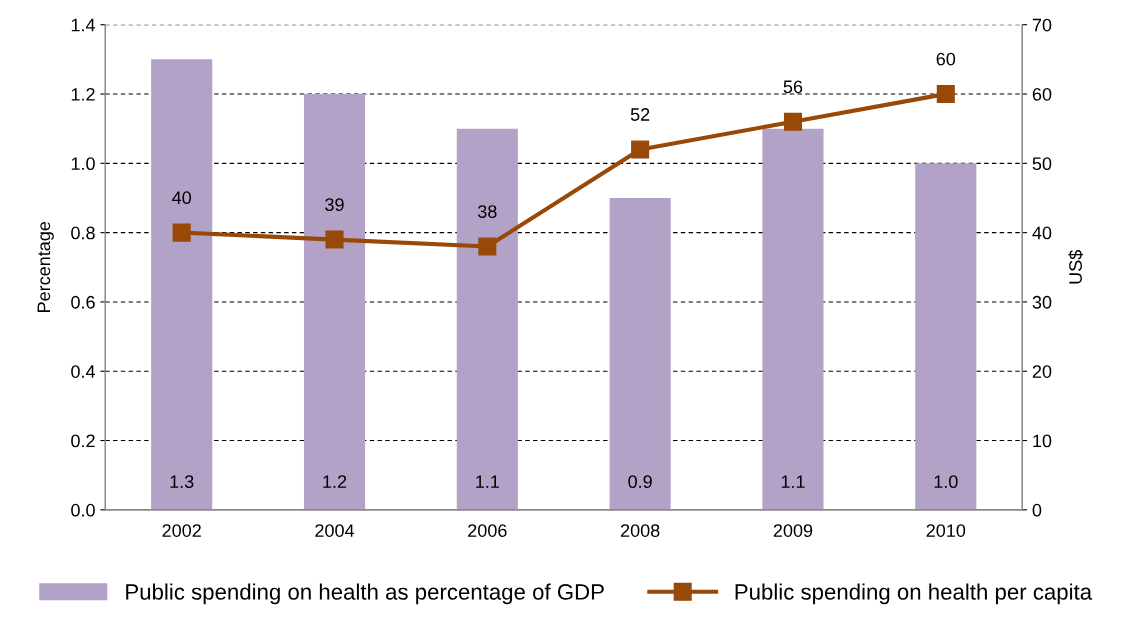 The image size is (1132, 618). Describe the element at coordinates (640, 482) in the screenshot. I see `data-label: 0.9` at that location.